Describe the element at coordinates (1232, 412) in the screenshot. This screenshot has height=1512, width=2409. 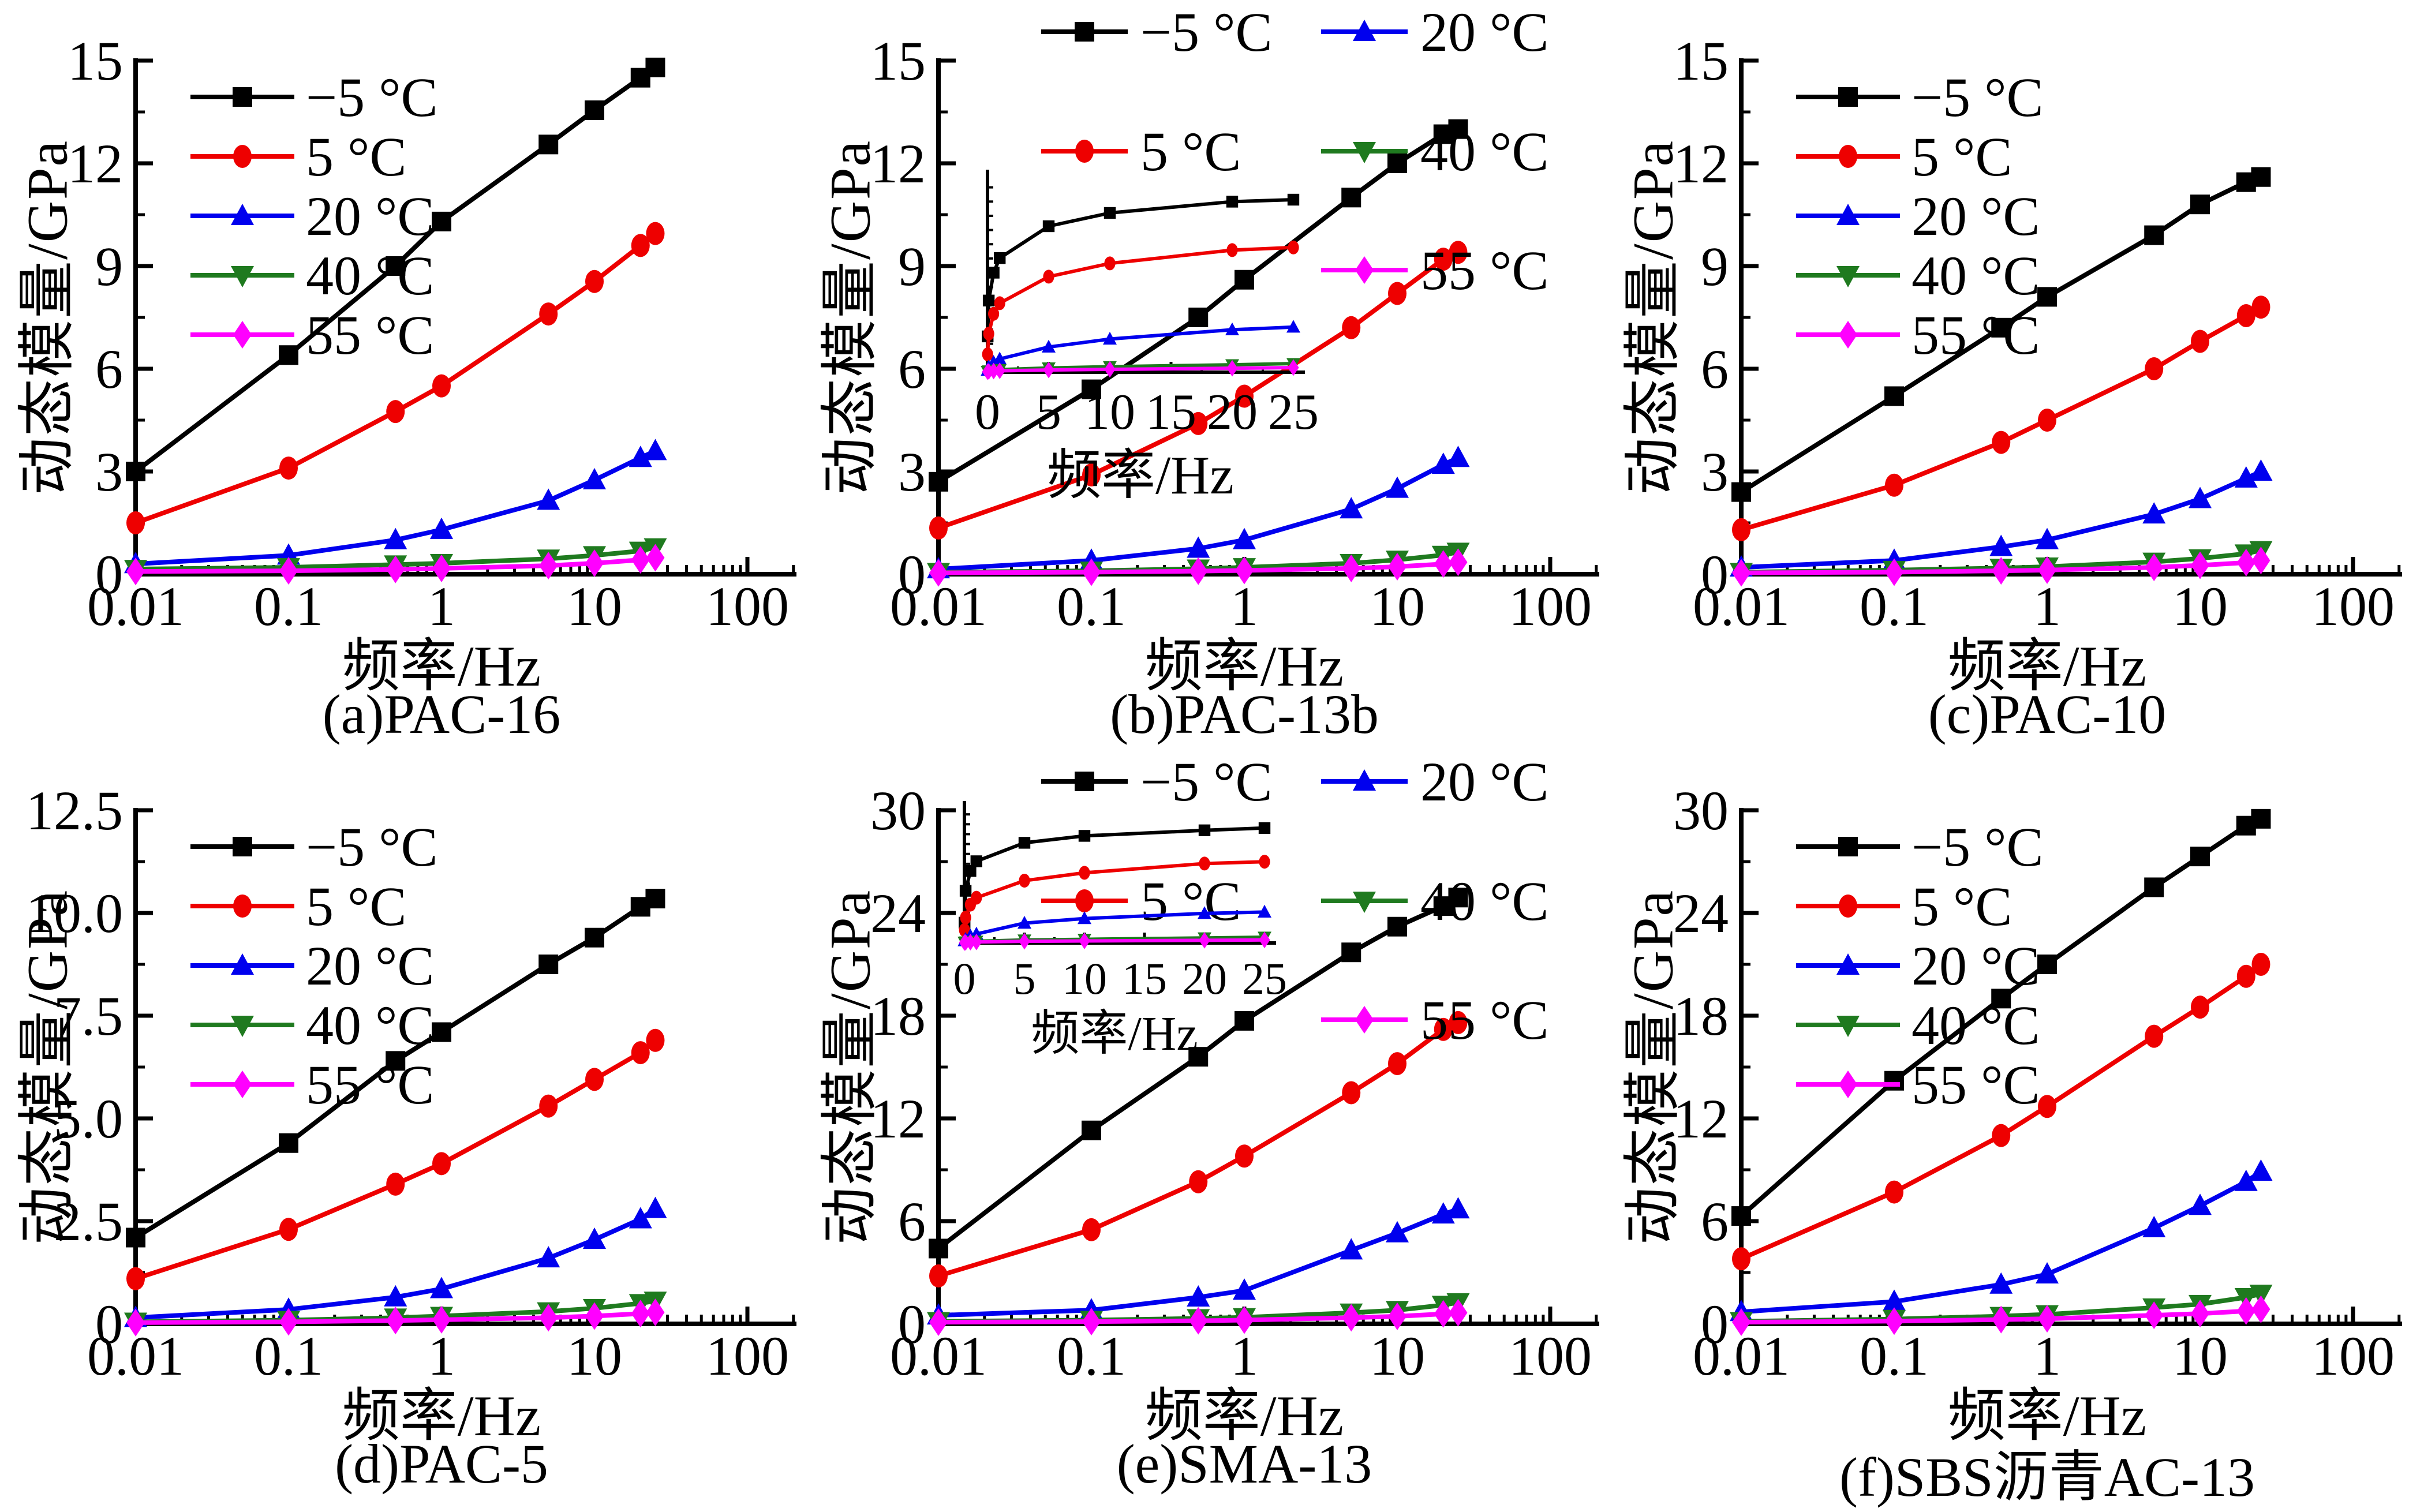
I see `inset-x-tick-label: 20` at that location.